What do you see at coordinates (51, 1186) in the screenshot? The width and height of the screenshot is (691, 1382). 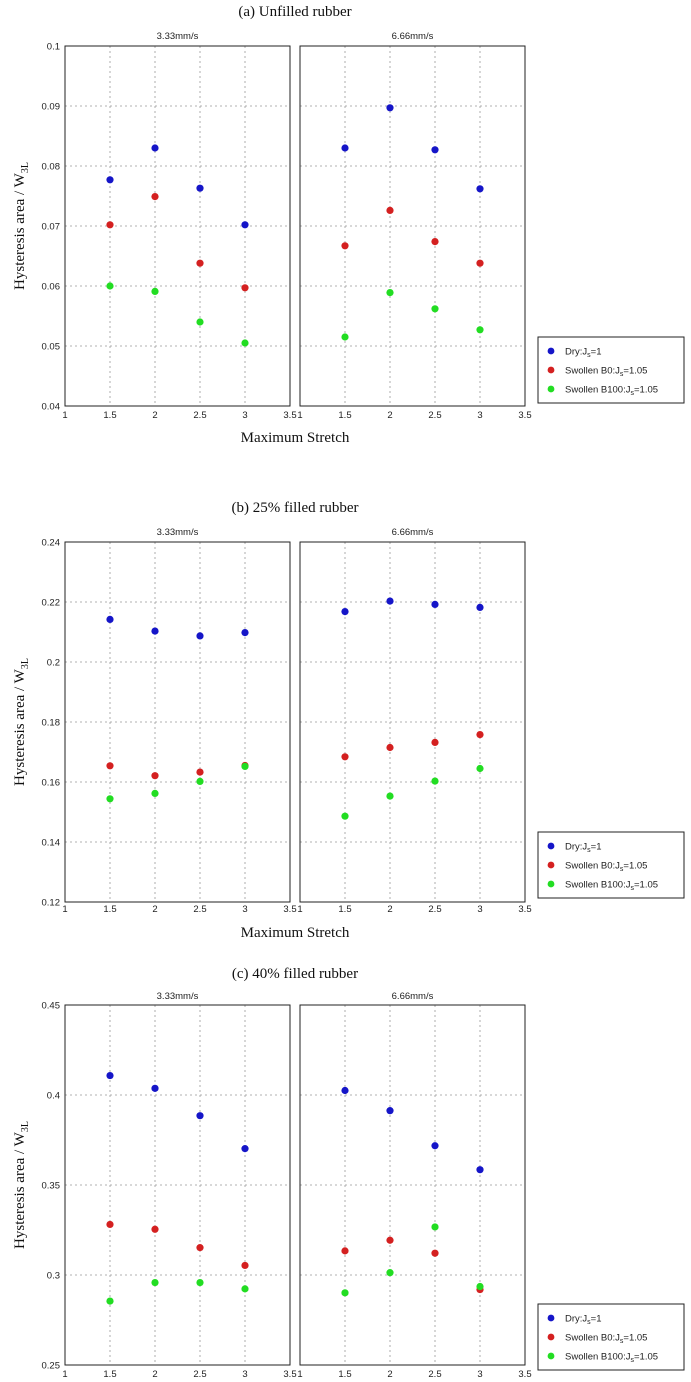 I see `y-tick-label: 0.35` at bounding box center [51, 1186].